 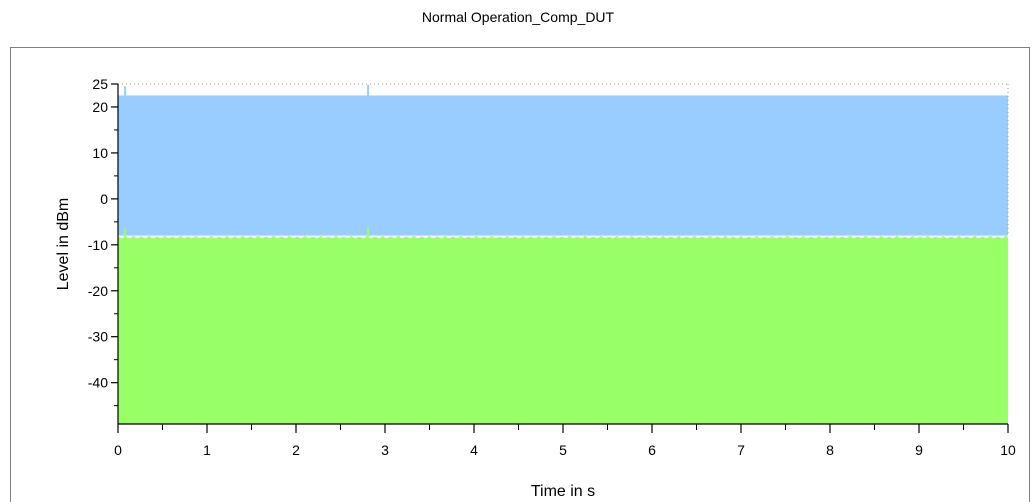 What do you see at coordinates (652, 450) in the screenshot?
I see `x-tick-label: 6` at bounding box center [652, 450].